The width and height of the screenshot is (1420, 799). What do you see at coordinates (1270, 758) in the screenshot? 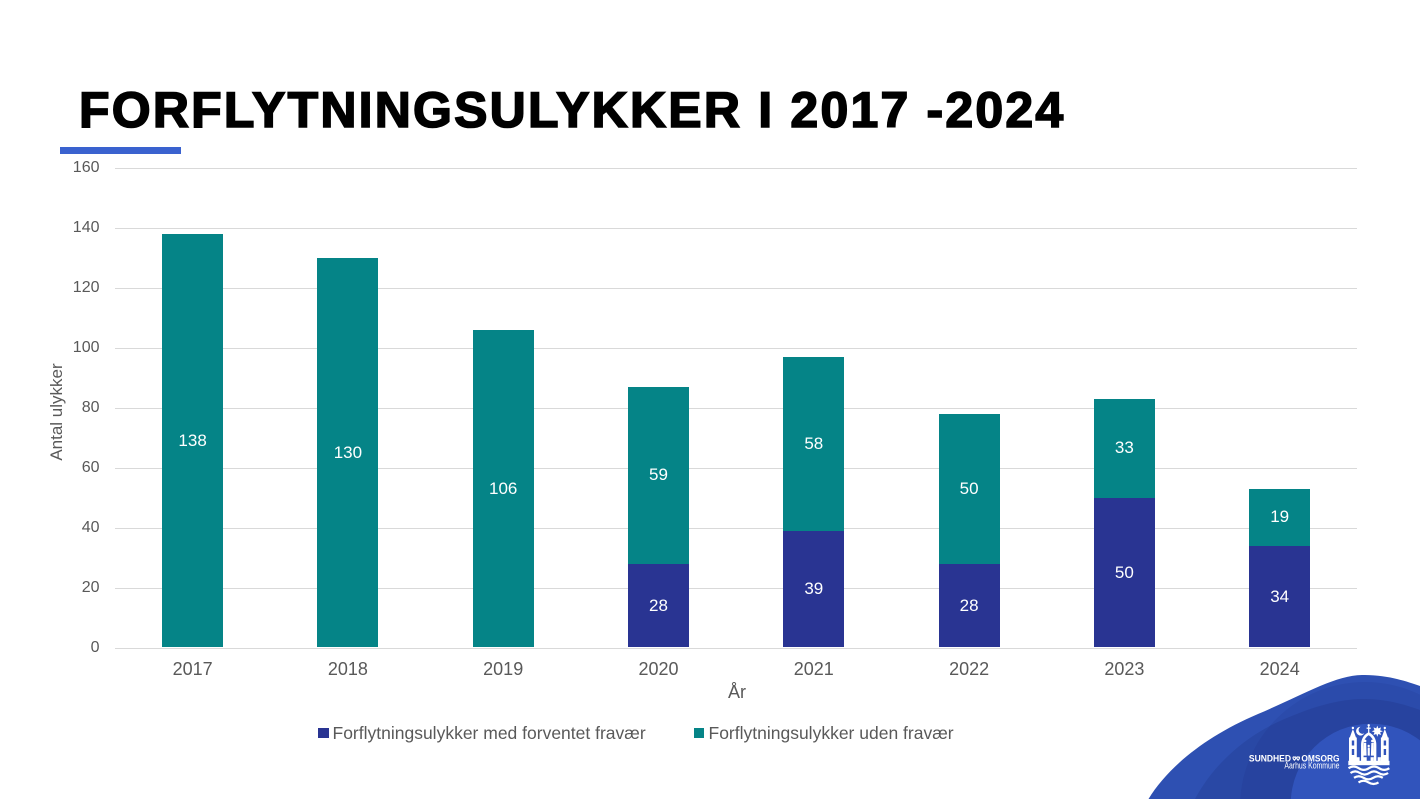
I see `svg-text: SUNDHED` at bounding box center [1270, 758].